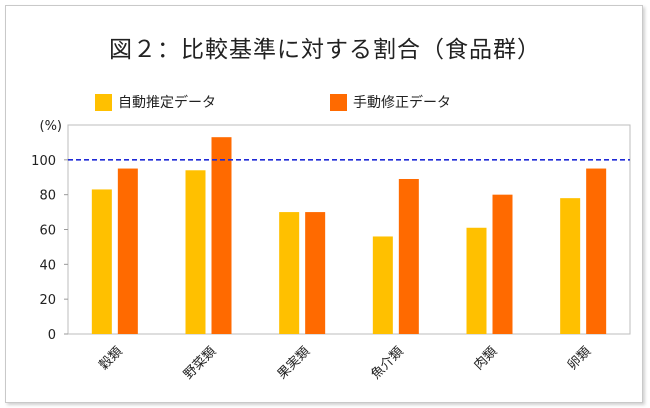 Image resolution: width=650 pixels, height=408 pixels. What do you see at coordinates (47, 265) in the screenshot?
I see `y-tick-label: 40` at bounding box center [47, 265].